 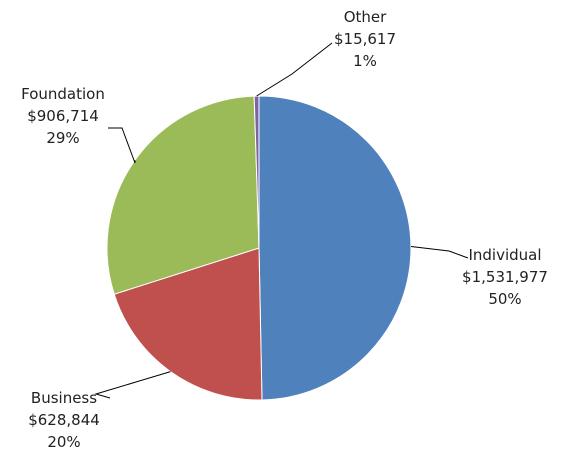 I want to click on label-business-percent: 20%, so click(x=64, y=442).